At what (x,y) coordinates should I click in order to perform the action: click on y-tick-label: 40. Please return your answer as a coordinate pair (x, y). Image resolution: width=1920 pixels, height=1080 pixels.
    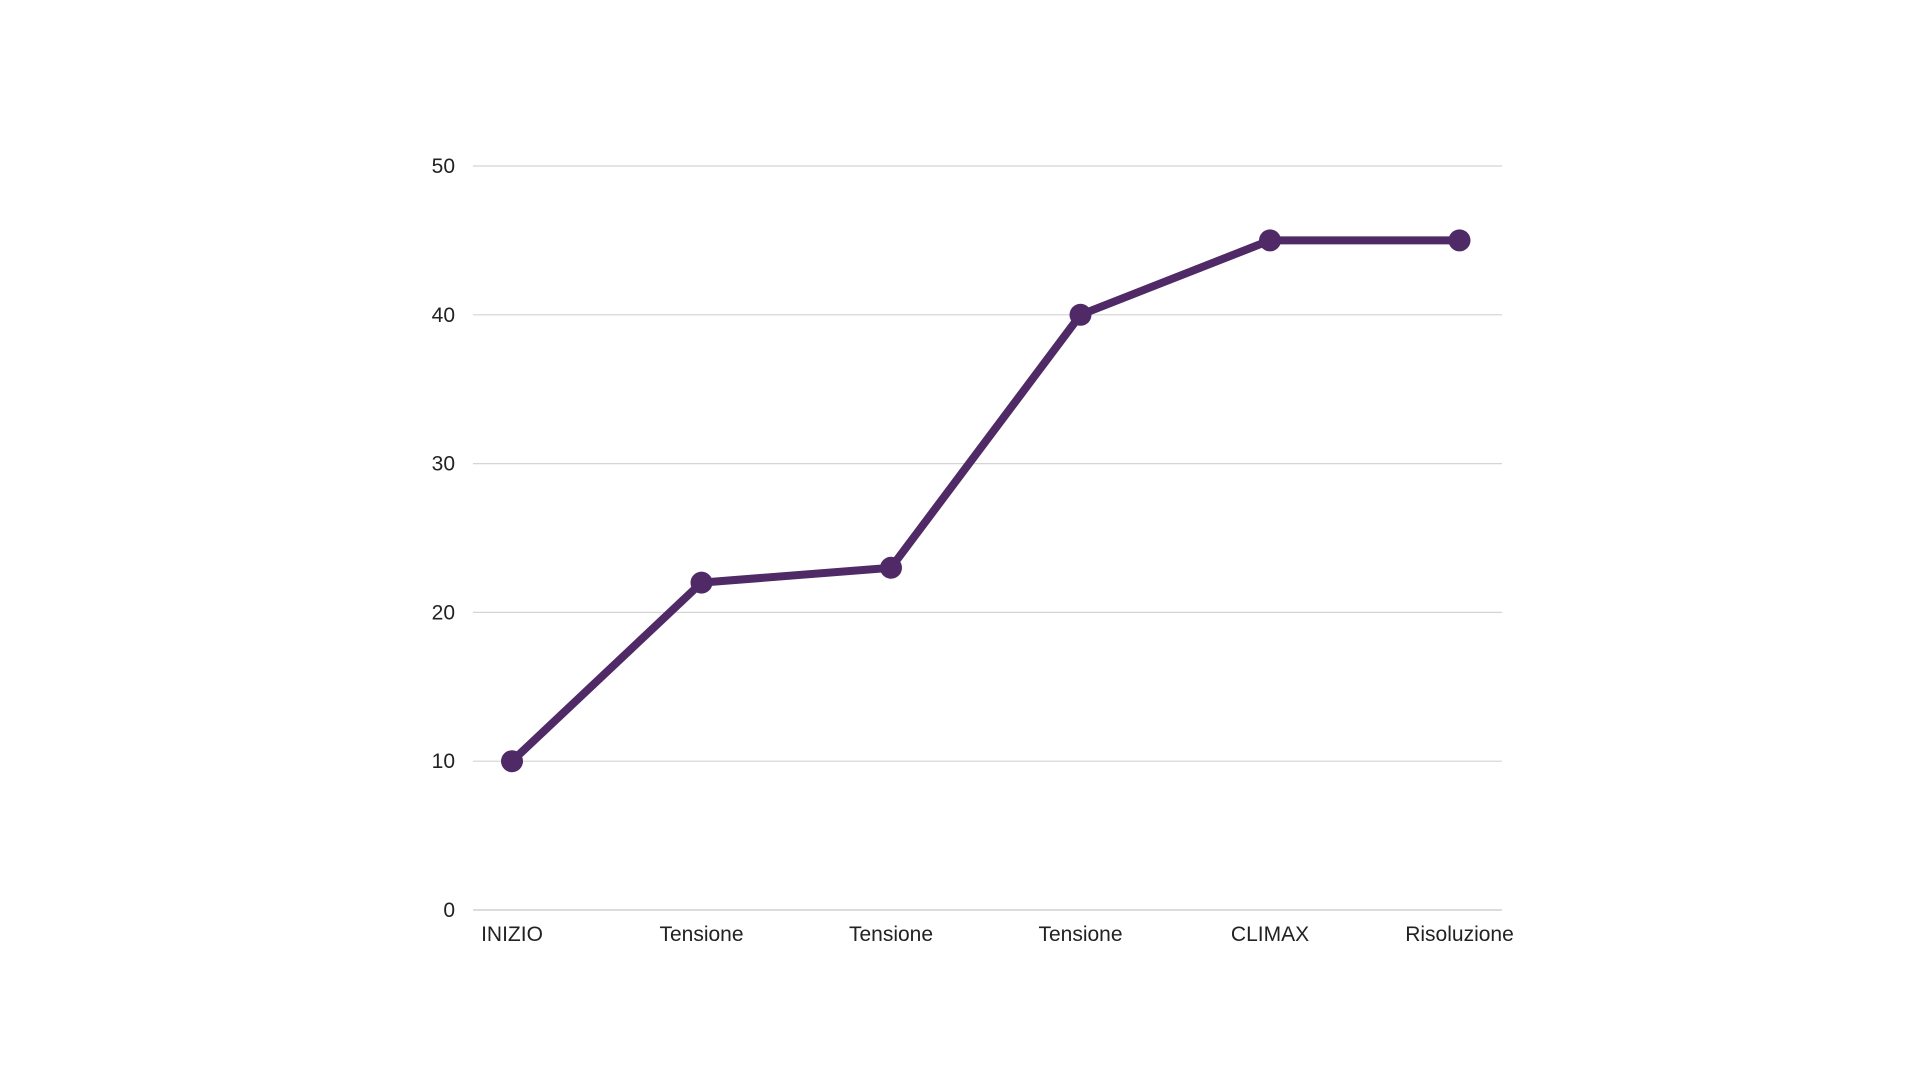
    Looking at the image, I should click on (443, 315).